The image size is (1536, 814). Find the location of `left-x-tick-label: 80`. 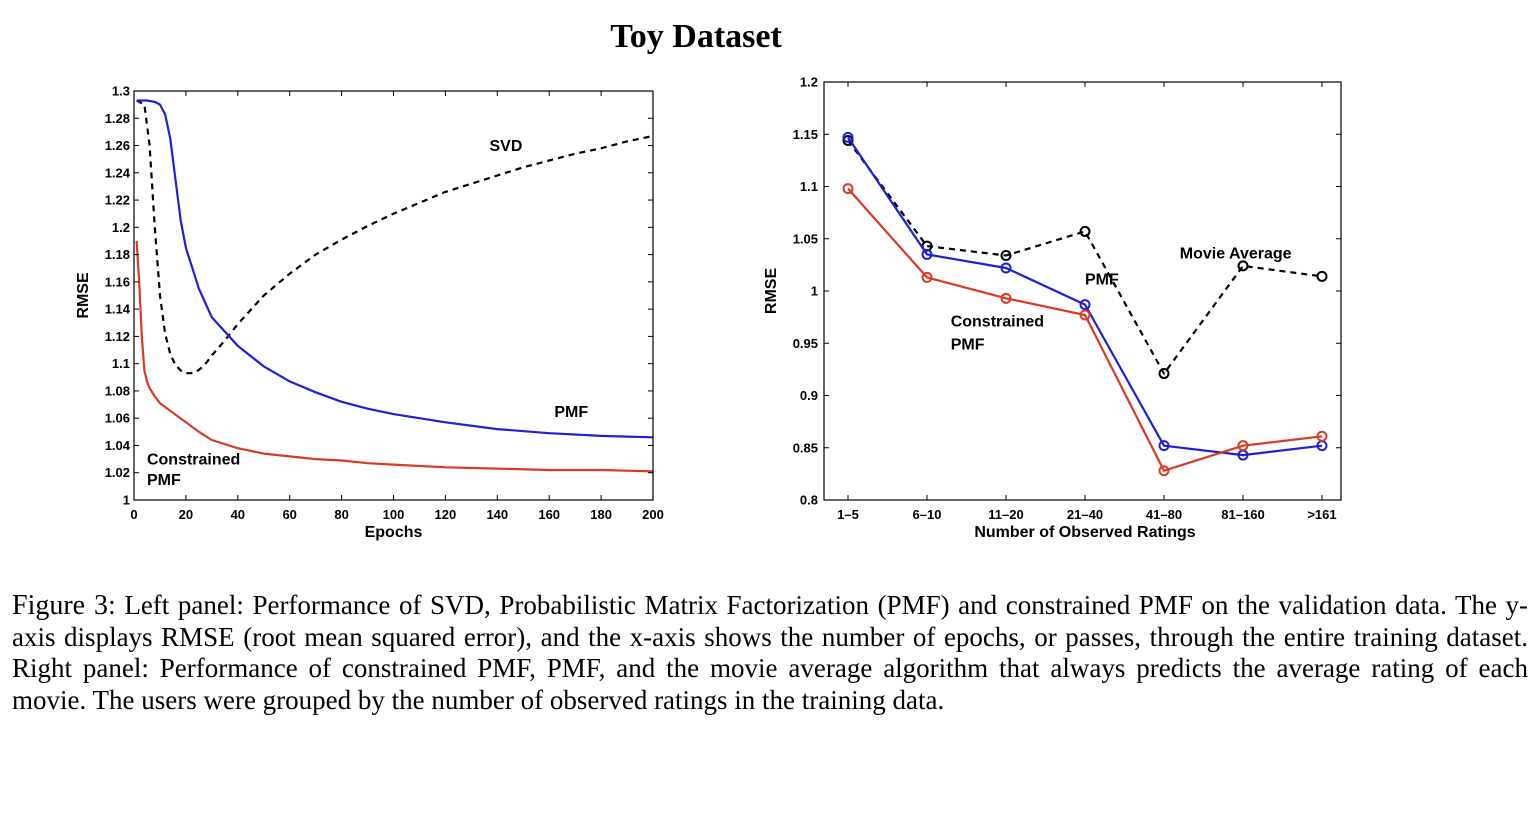

left-x-tick-label: 80 is located at coordinates (341, 514).